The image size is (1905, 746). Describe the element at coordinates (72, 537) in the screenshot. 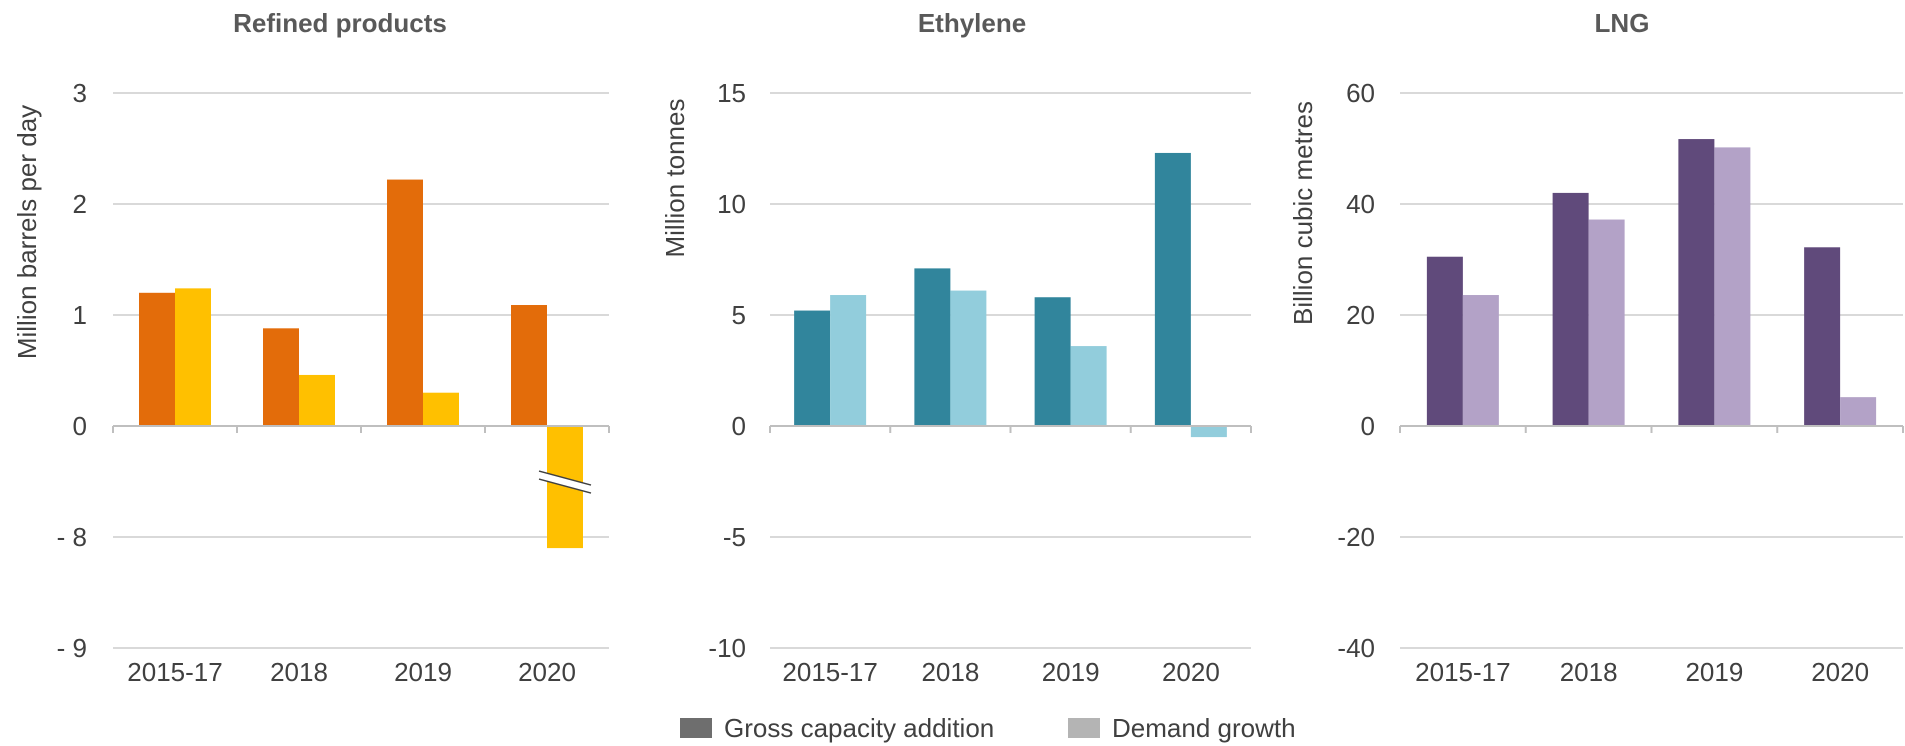

I see `y-tick-label: - 8` at that location.